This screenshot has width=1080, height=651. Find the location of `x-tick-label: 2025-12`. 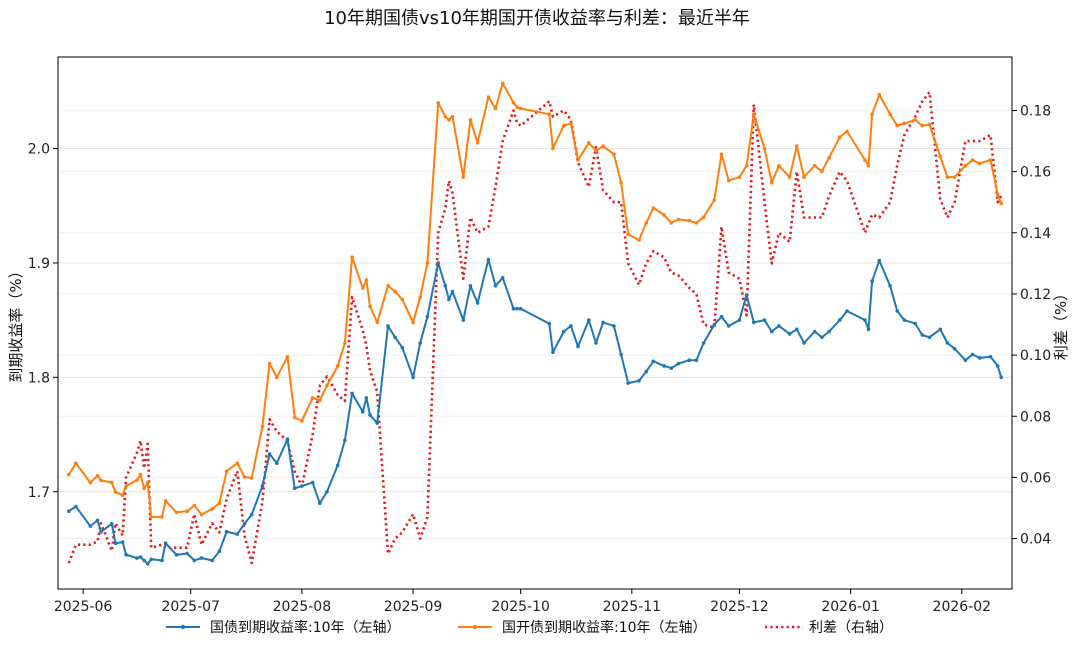

x-tick-label: 2025-12 is located at coordinates (739, 607).